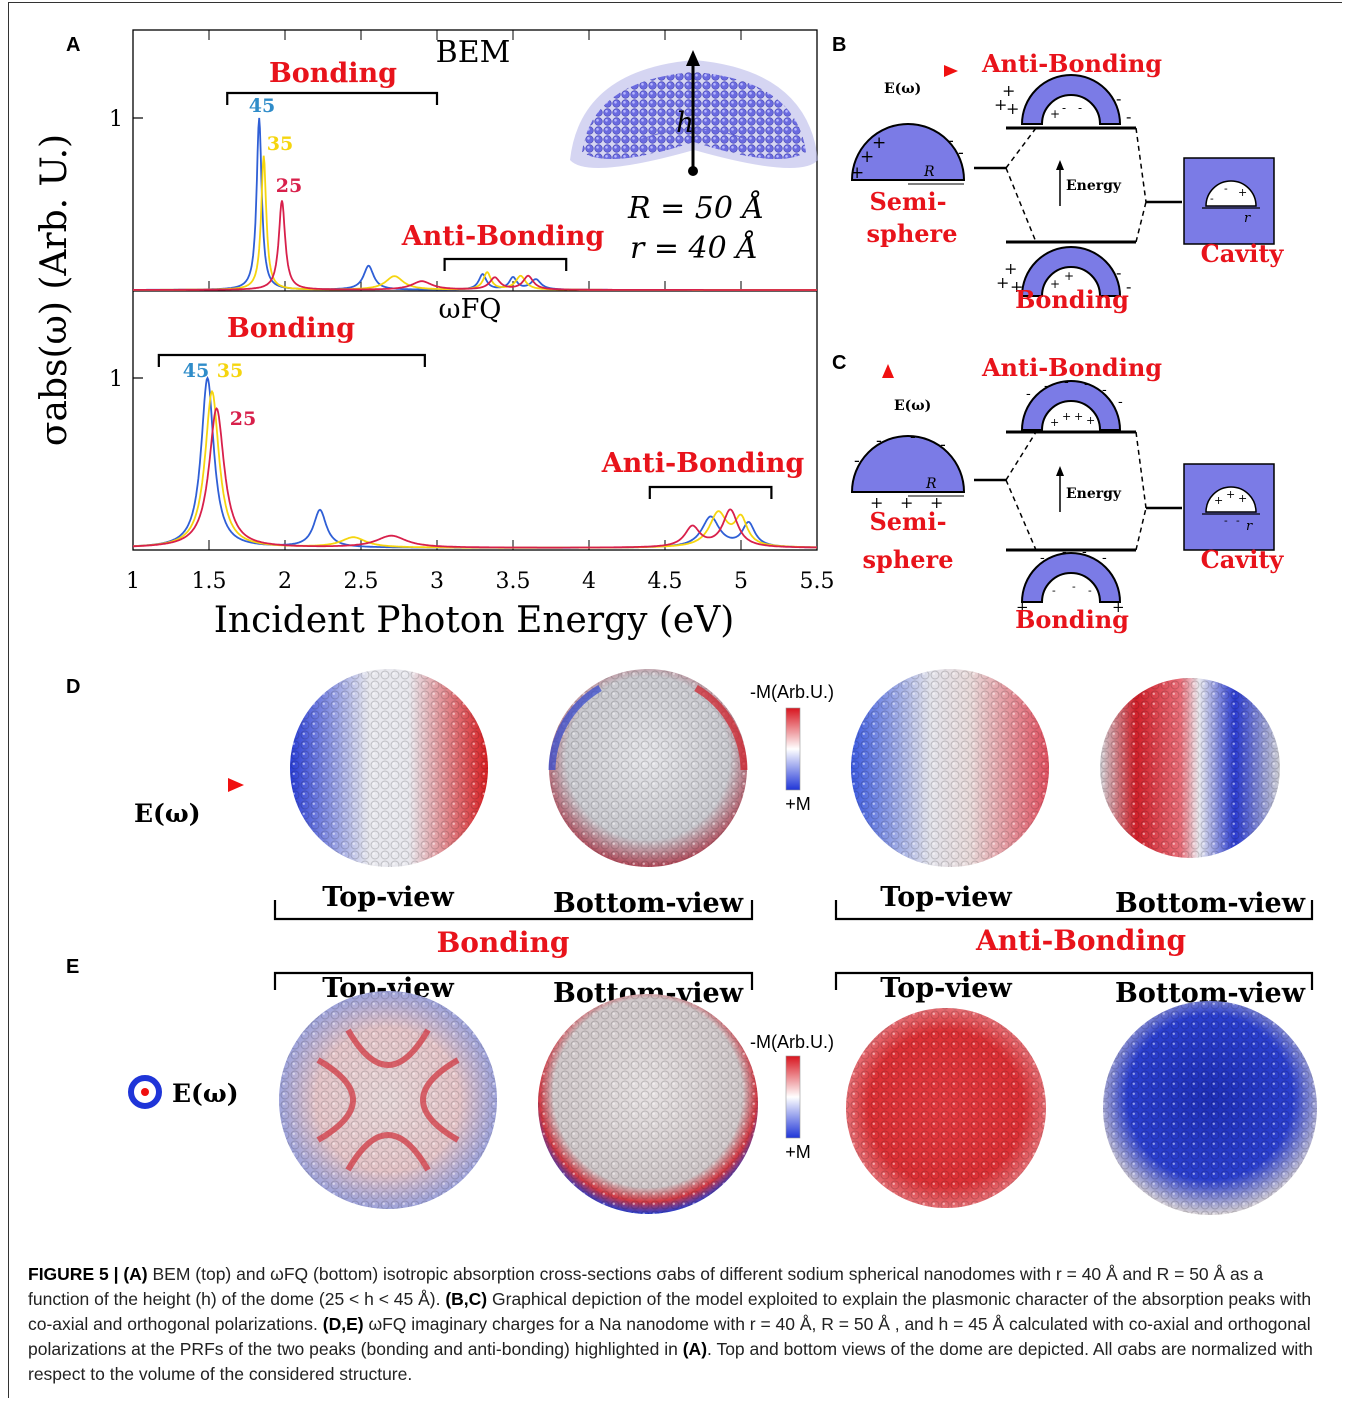 The width and height of the screenshot is (1346, 1403). I want to click on inset-R-label: R = 50 Å, so click(695, 208).